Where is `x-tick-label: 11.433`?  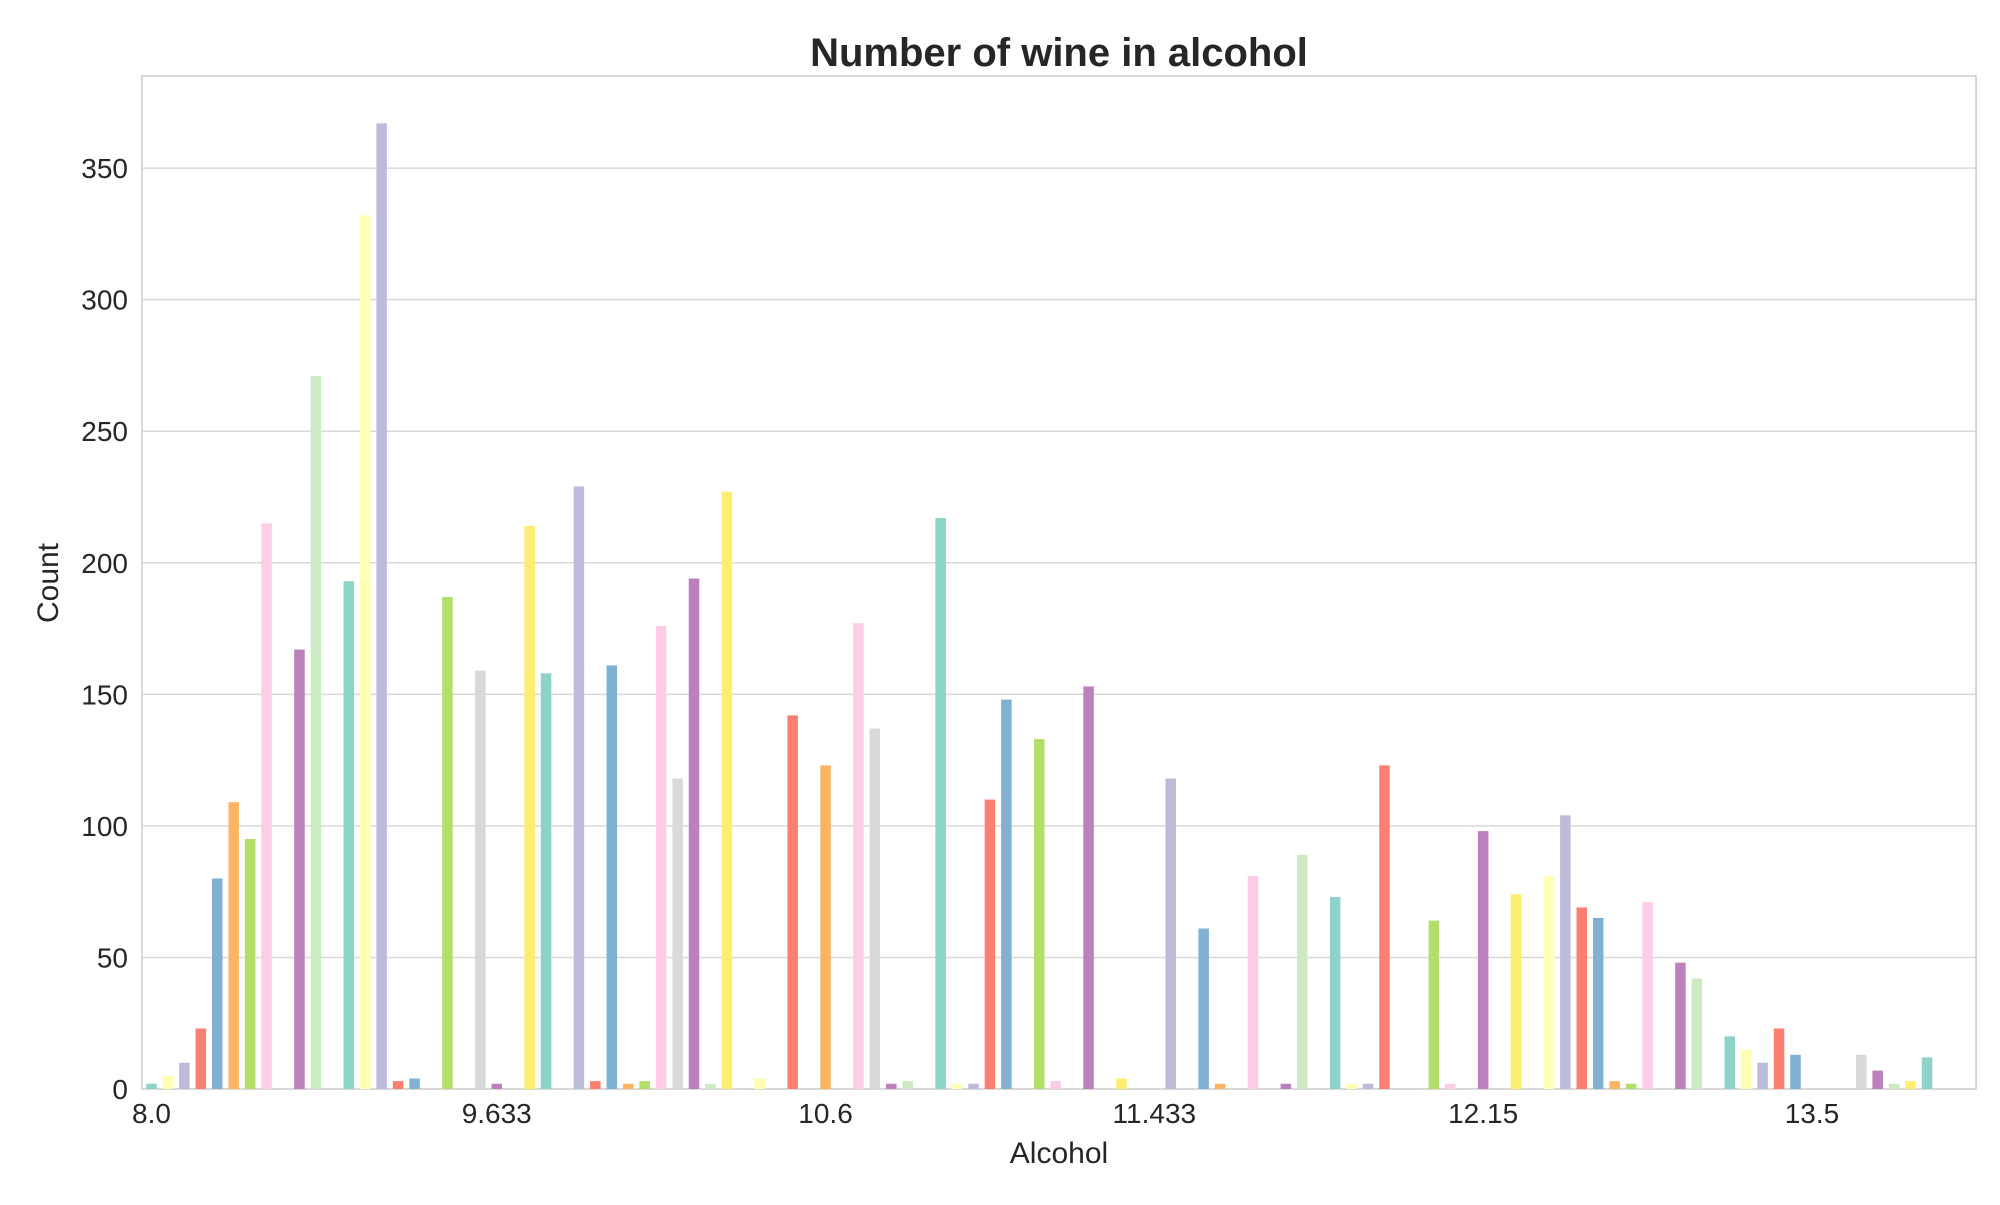 x-tick-label: 11.433 is located at coordinates (1155, 1113).